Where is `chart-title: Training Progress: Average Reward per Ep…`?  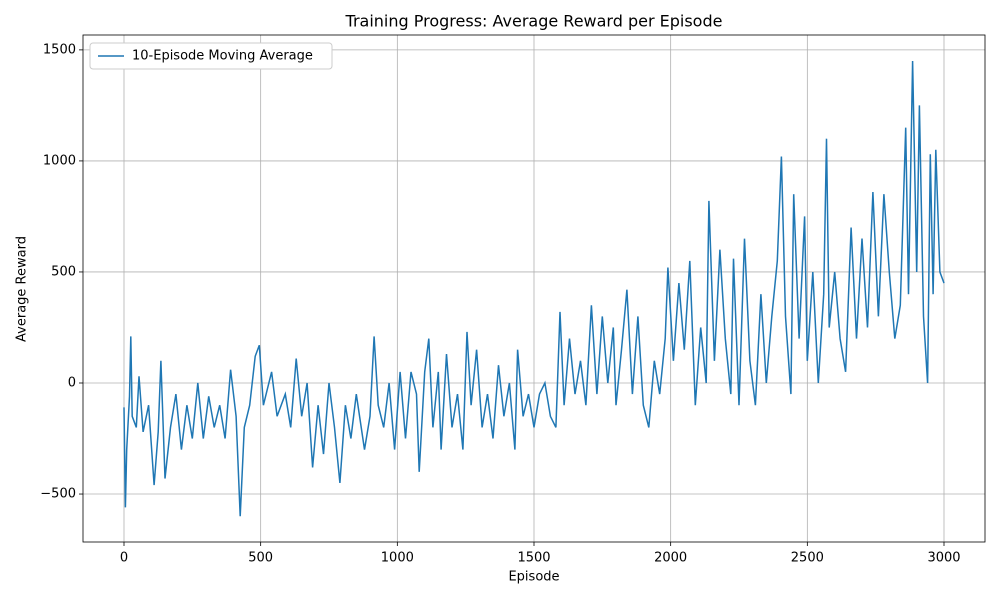 chart-title: Training Progress: Average Reward per Ep… is located at coordinates (534, 21).